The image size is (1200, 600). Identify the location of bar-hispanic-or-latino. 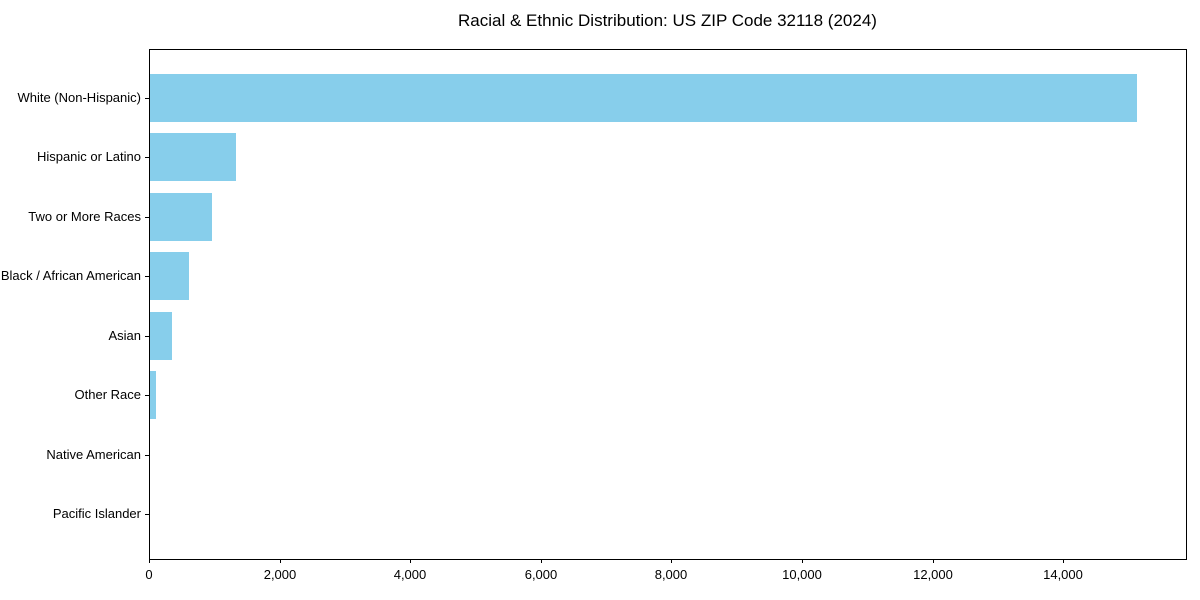
(193, 157).